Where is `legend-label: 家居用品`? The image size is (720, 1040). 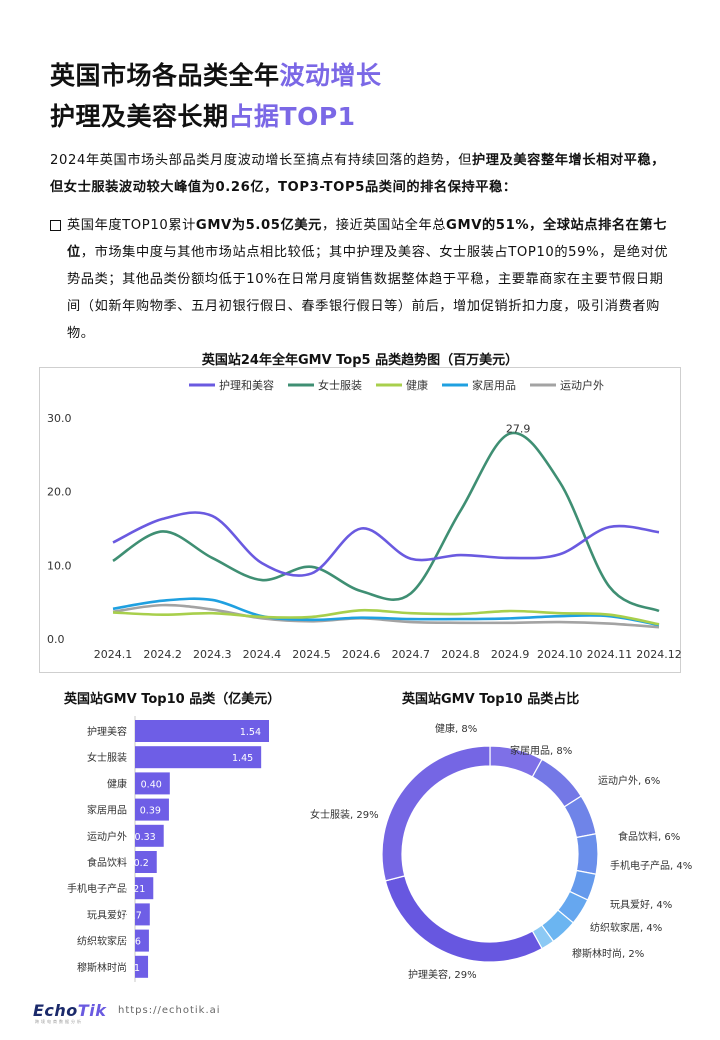 legend-label: 家居用品 is located at coordinates (494, 385).